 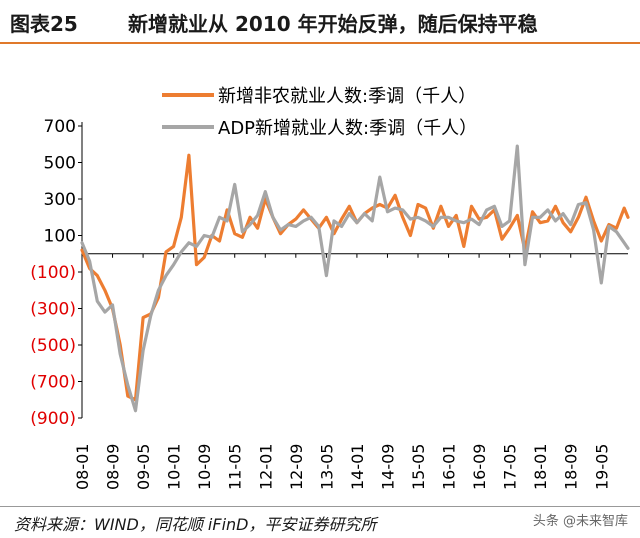 I want to click on y-tick-label: (300), so click(x=53, y=310).